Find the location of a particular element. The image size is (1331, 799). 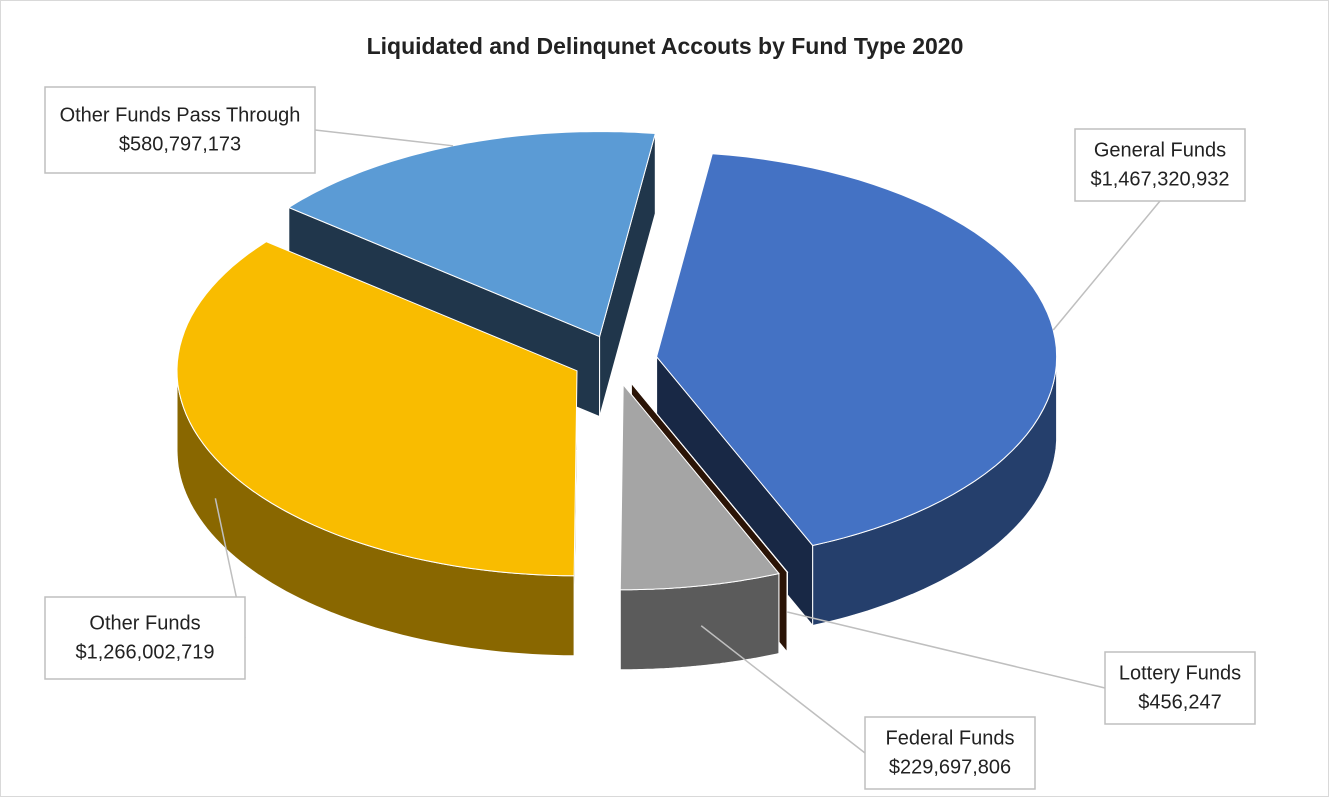

slice-value: $580,797,173 is located at coordinates (180, 144).